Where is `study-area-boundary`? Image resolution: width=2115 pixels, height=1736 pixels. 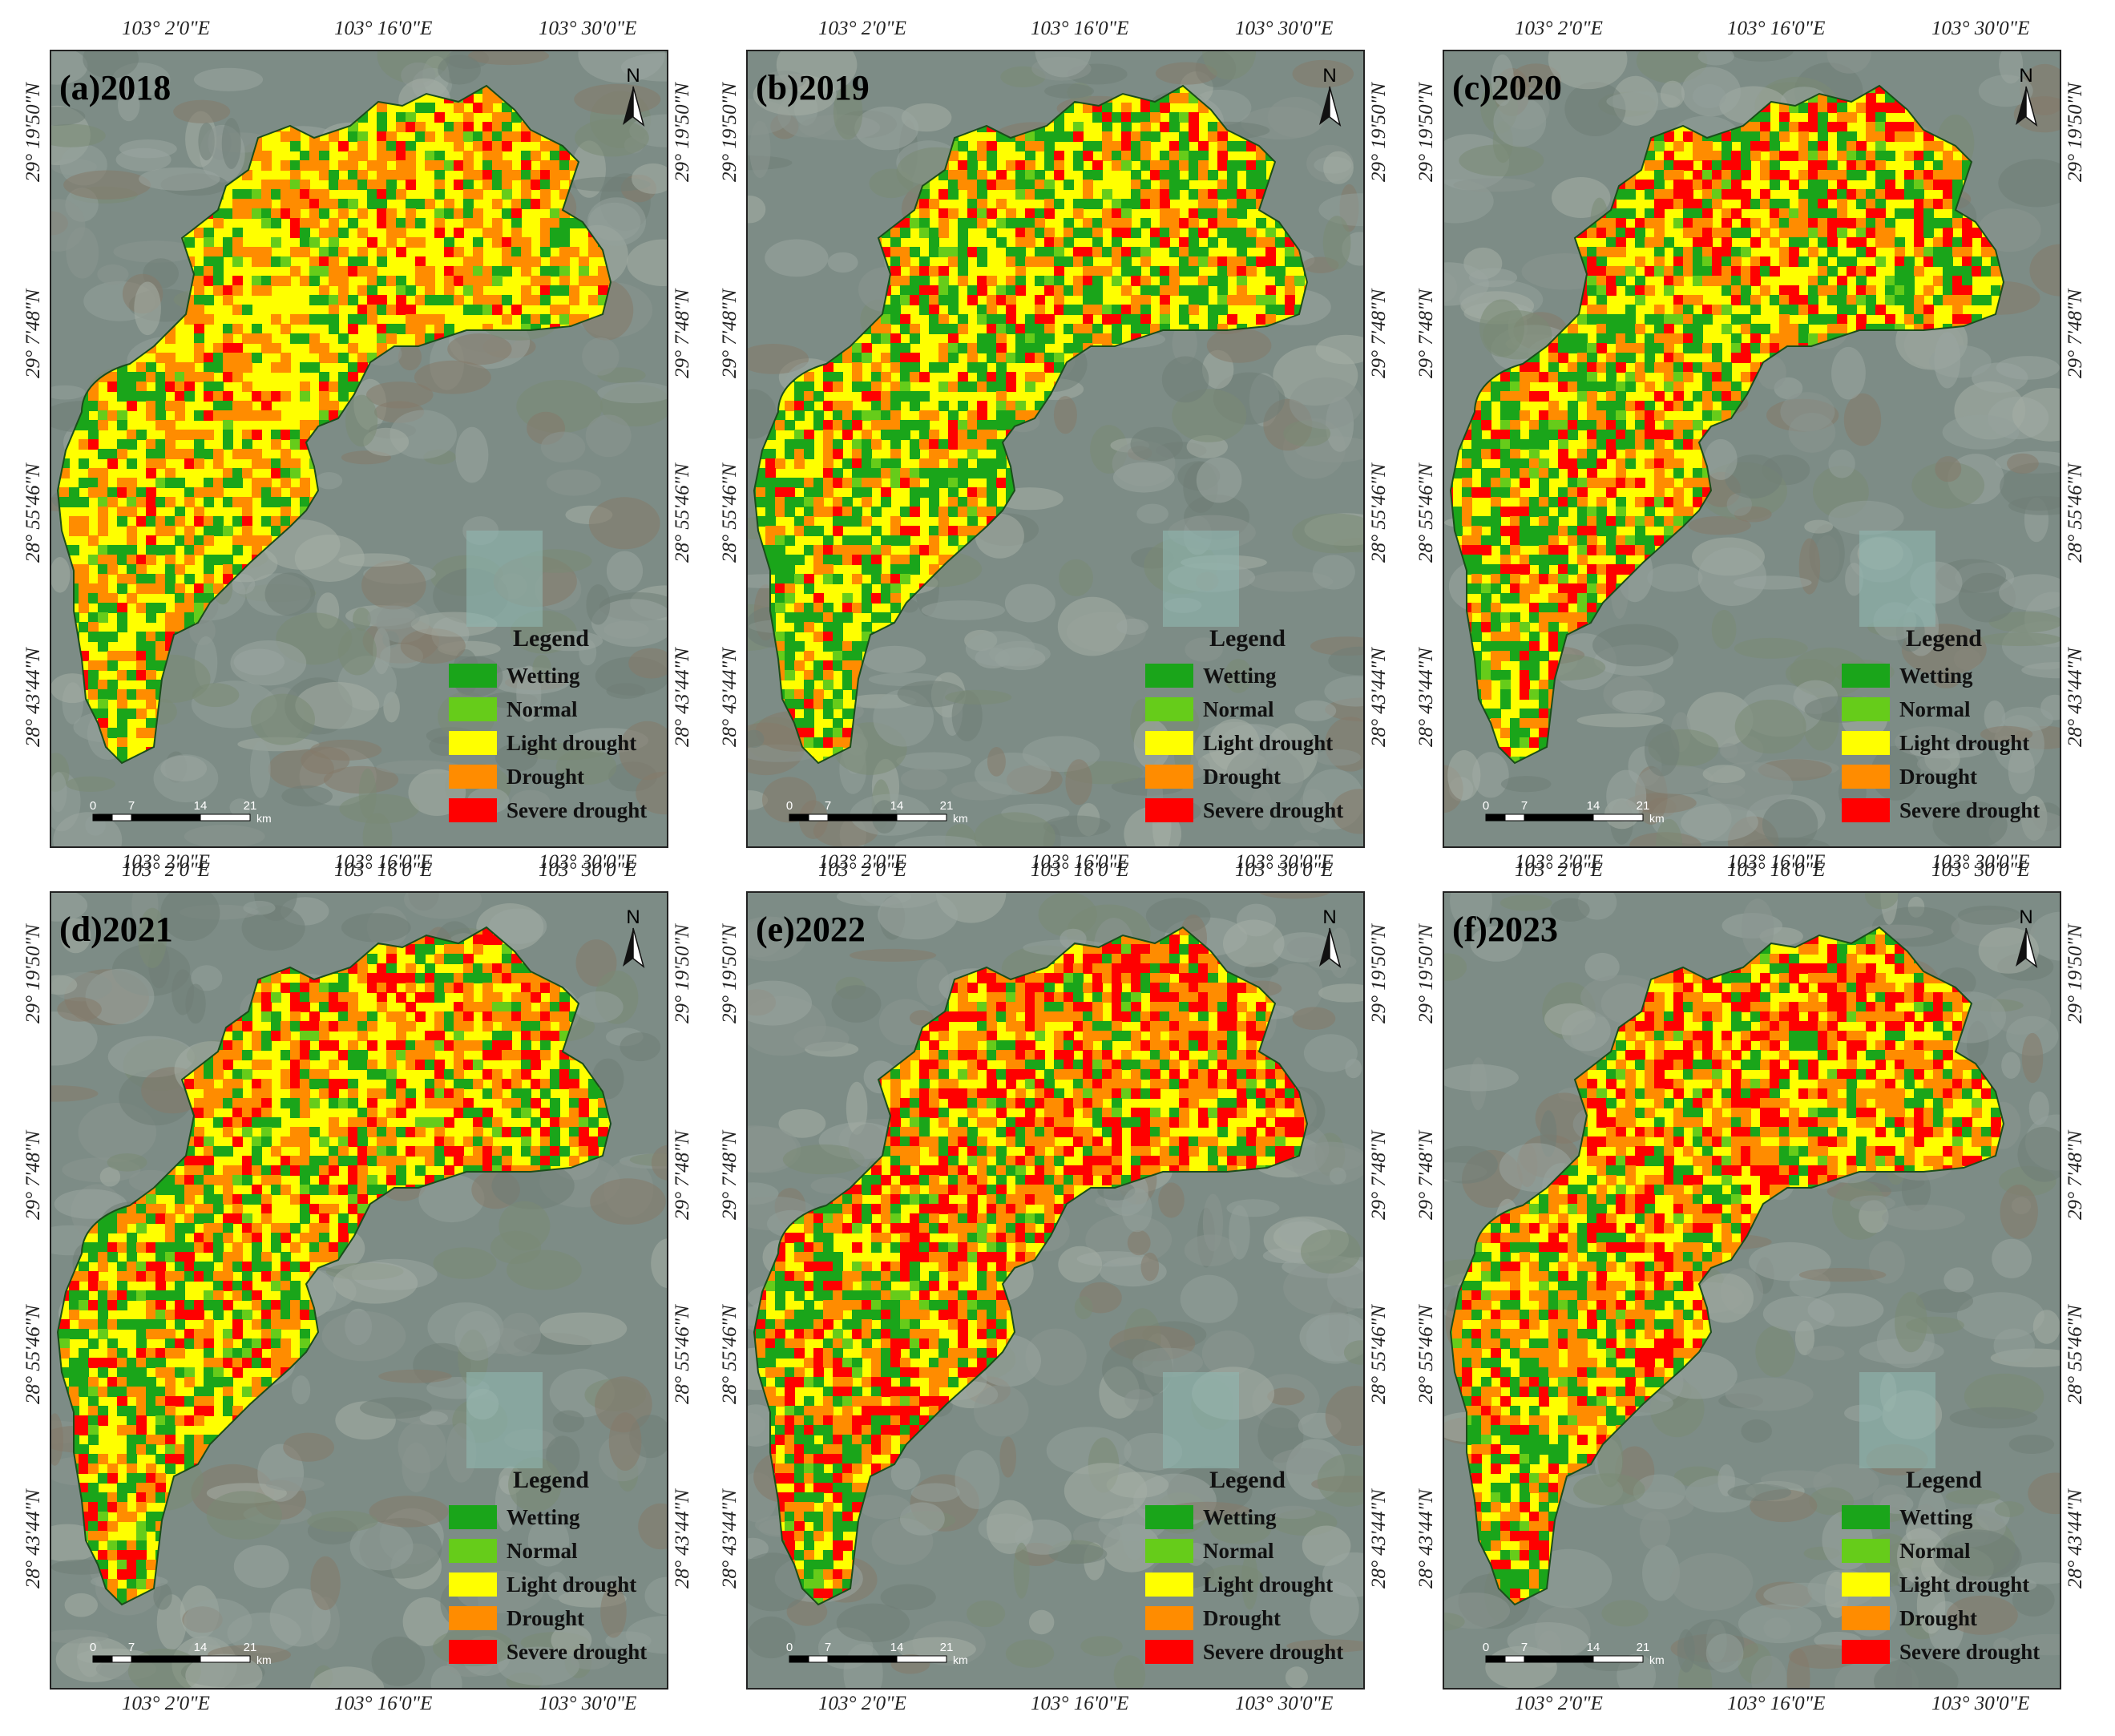
study-area-boundary is located at coordinates (334, 425).